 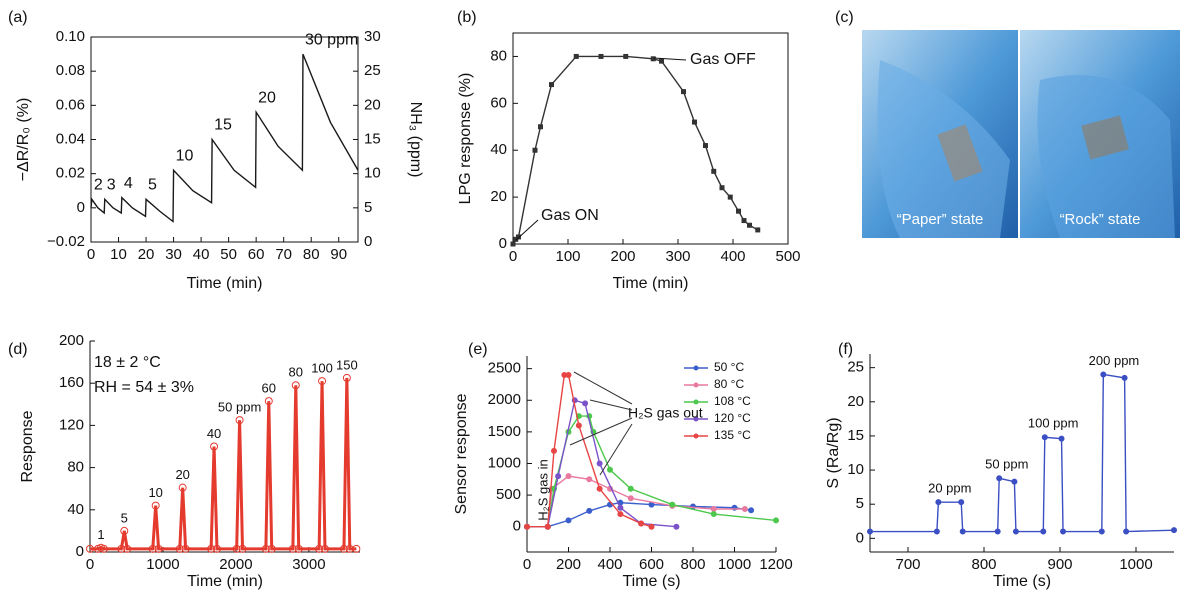 What do you see at coordinates (98, 185) in the screenshot?
I see `annotation: 2` at bounding box center [98, 185].